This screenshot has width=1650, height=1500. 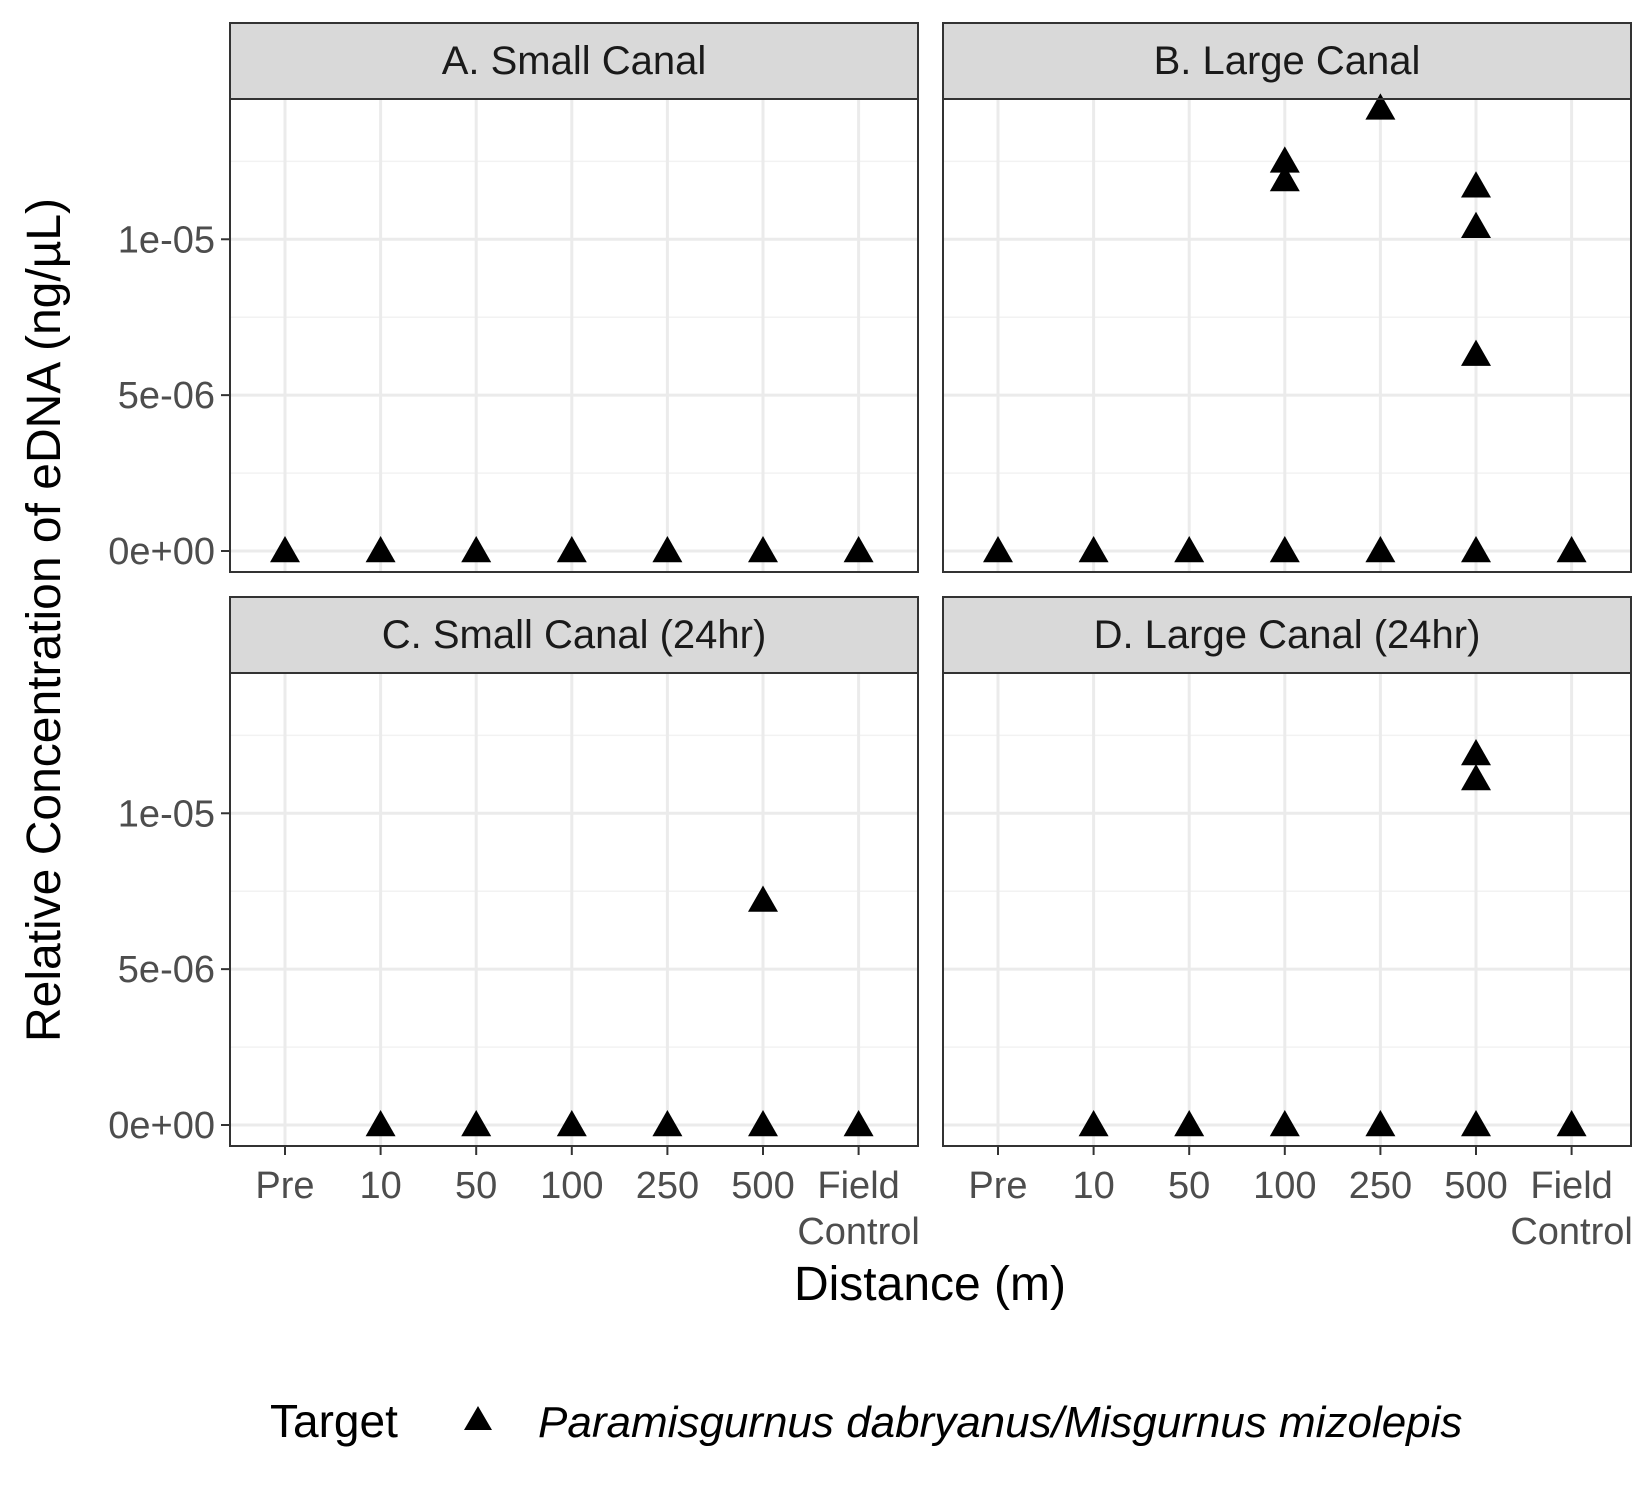 What do you see at coordinates (44, 620) in the screenshot?
I see `y-axis-title: Relative Concentration of eDNA (ng/µL)` at bounding box center [44, 620].